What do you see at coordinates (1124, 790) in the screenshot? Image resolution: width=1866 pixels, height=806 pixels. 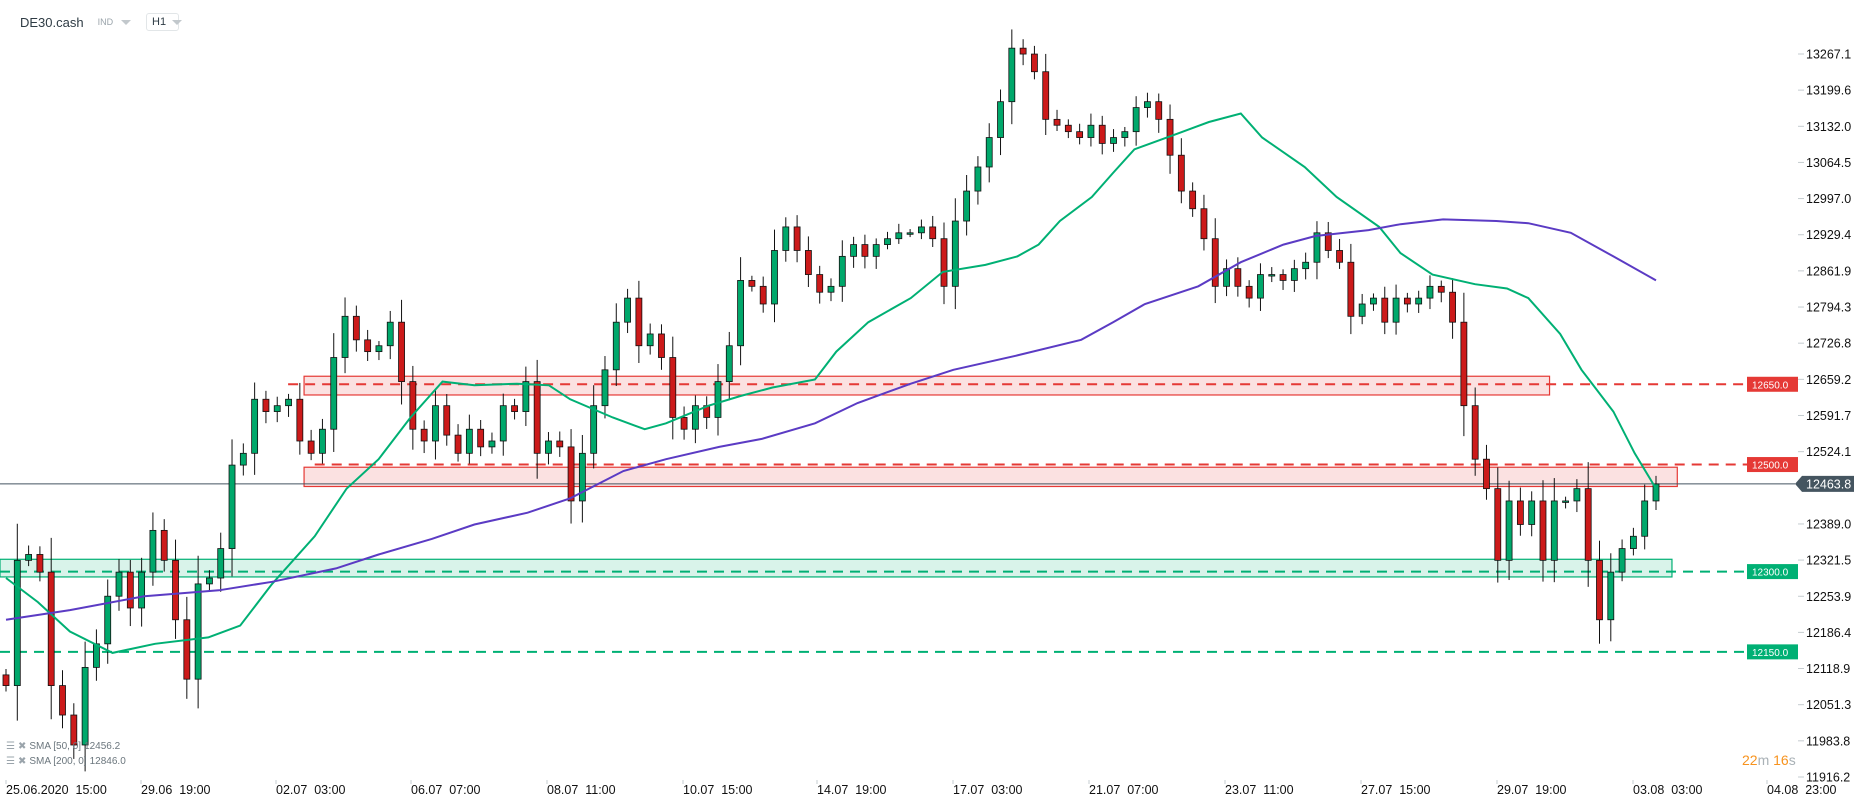 I see `x-tick-label: 21.07 07:00` at bounding box center [1124, 790].